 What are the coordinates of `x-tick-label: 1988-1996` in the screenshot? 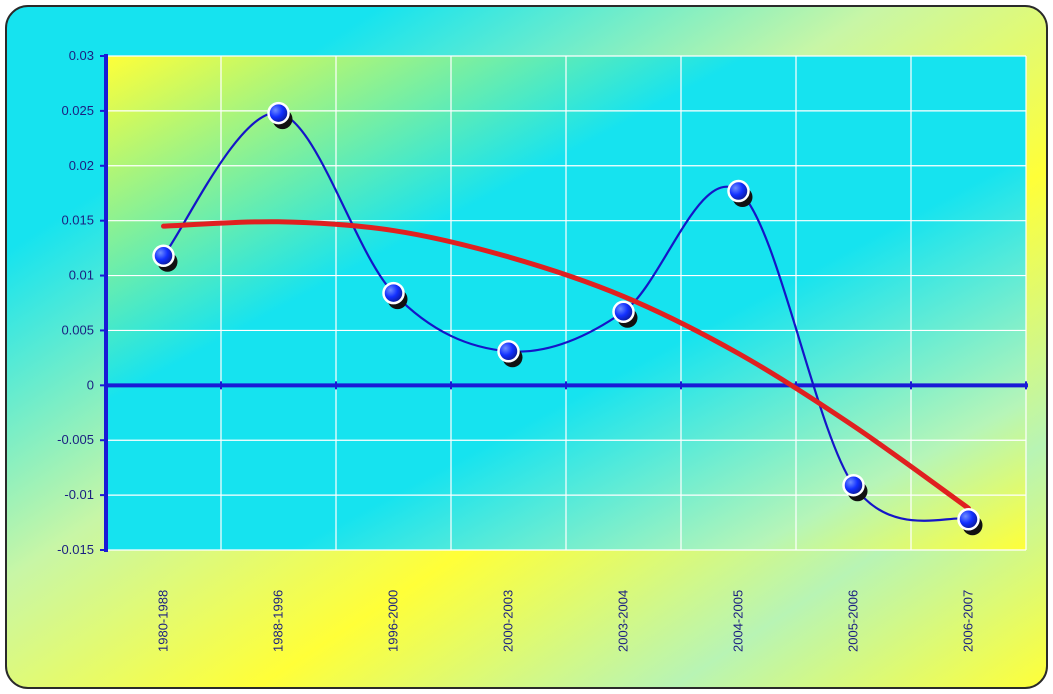 It's located at (278, 621).